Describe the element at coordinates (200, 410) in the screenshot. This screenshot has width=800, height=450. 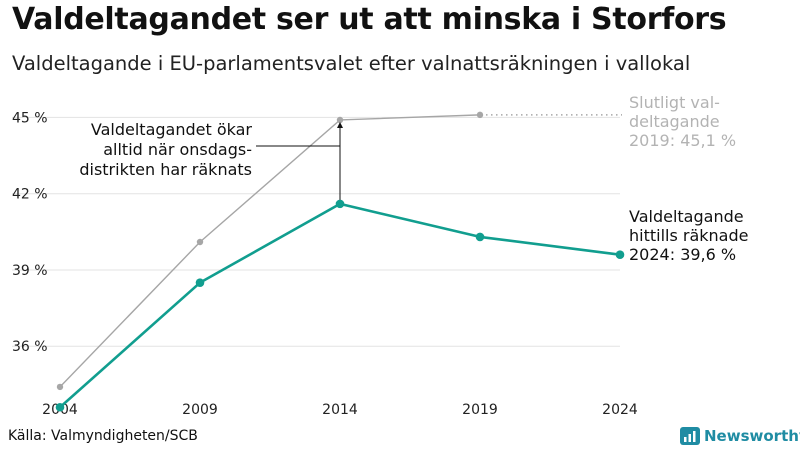
I see `x-tick-label: 2009` at that location.